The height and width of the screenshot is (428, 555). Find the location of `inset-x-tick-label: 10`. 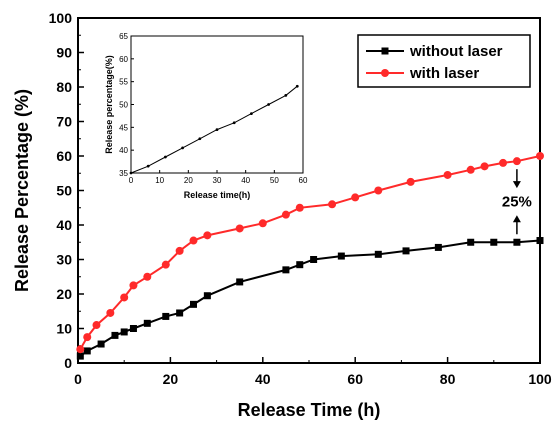

inset-x-tick-label: 10 is located at coordinates (159, 180).